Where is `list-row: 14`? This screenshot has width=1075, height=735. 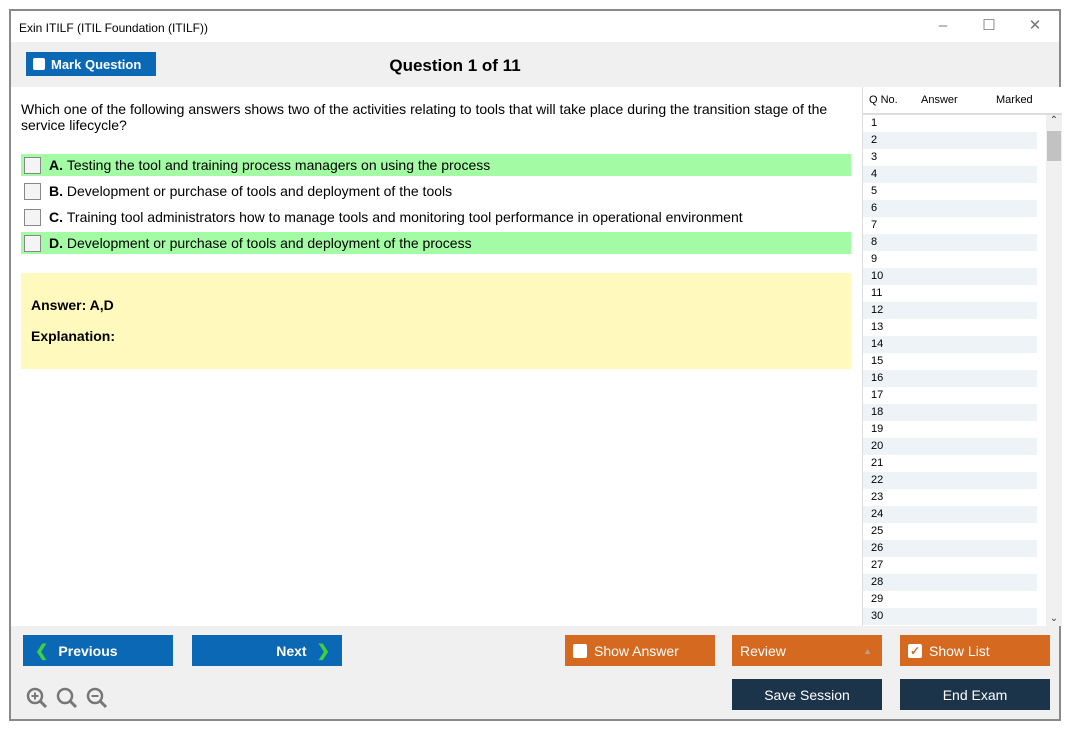
list-row: 14 is located at coordinates (950, 344).